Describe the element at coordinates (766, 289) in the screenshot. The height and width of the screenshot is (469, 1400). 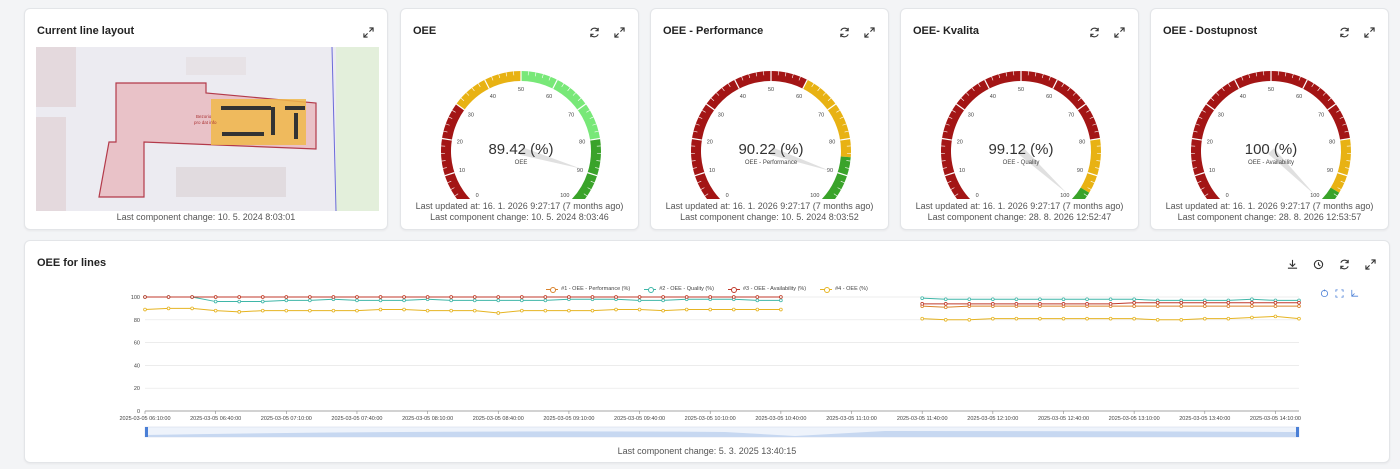
I see `legend-item: #3 - OEE - Availability (%)` at that location.